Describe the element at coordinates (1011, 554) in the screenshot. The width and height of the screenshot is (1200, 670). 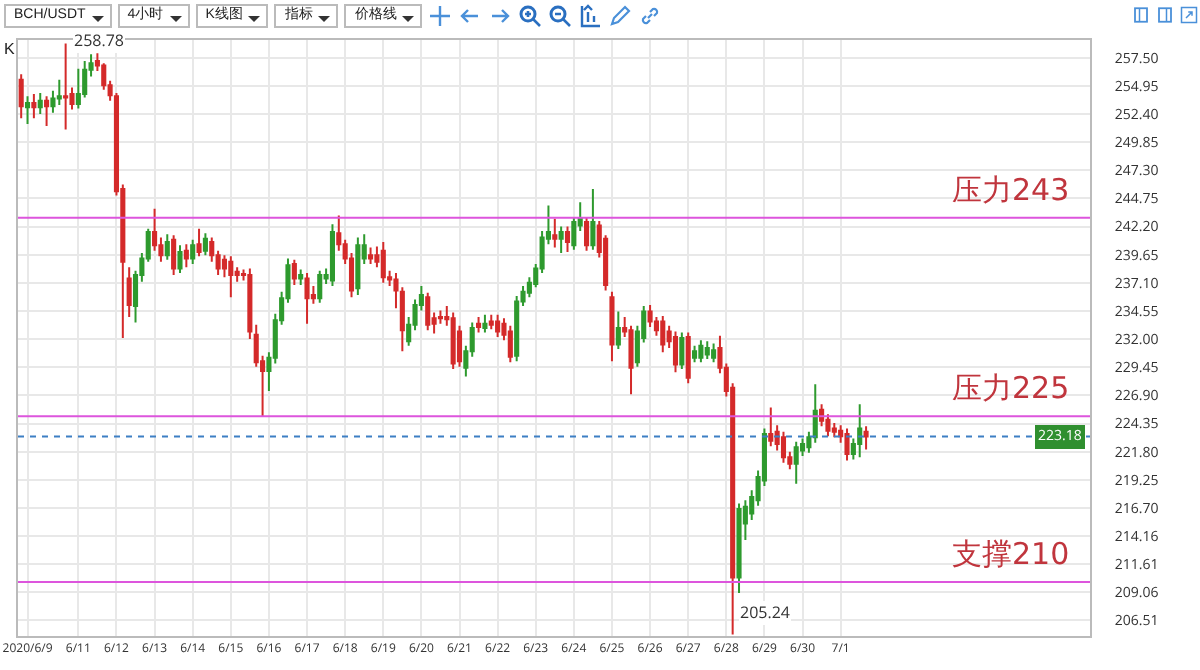
I see `ref-line-label: 支撑210` at that location.